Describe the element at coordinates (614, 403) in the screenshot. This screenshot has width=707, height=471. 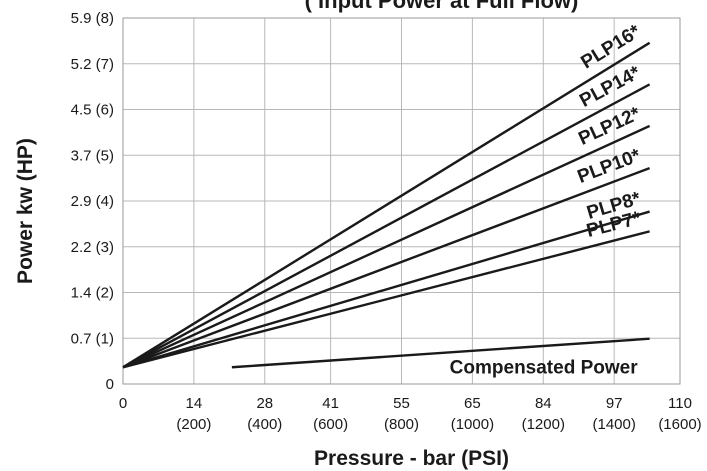
I see `x-tick-label: 97` at that location.